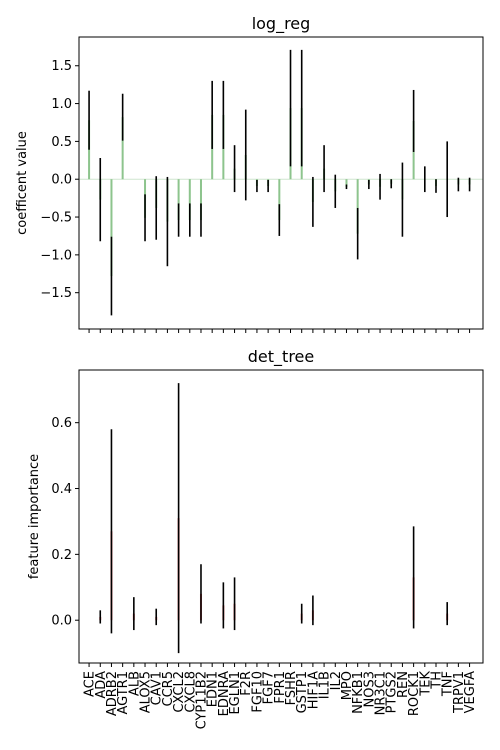 The width and height of the screenshot is (500, 750). Describe the element at coordinates (246, 683) in the screenshot. I see `x-tick-label: F2R` at that location.